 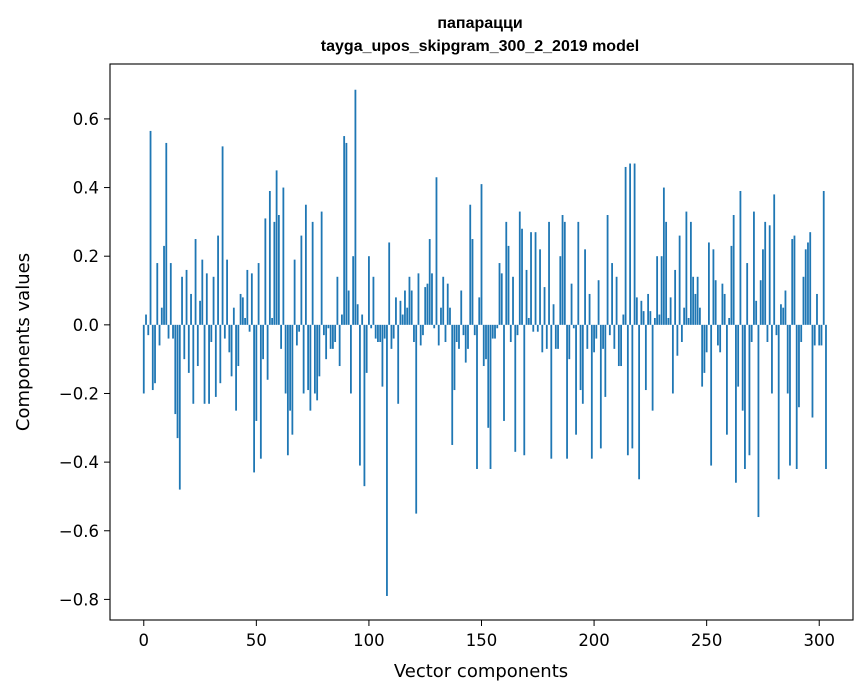 I want to click on y-tick-label: −0.2, so click(x=79, y=393).